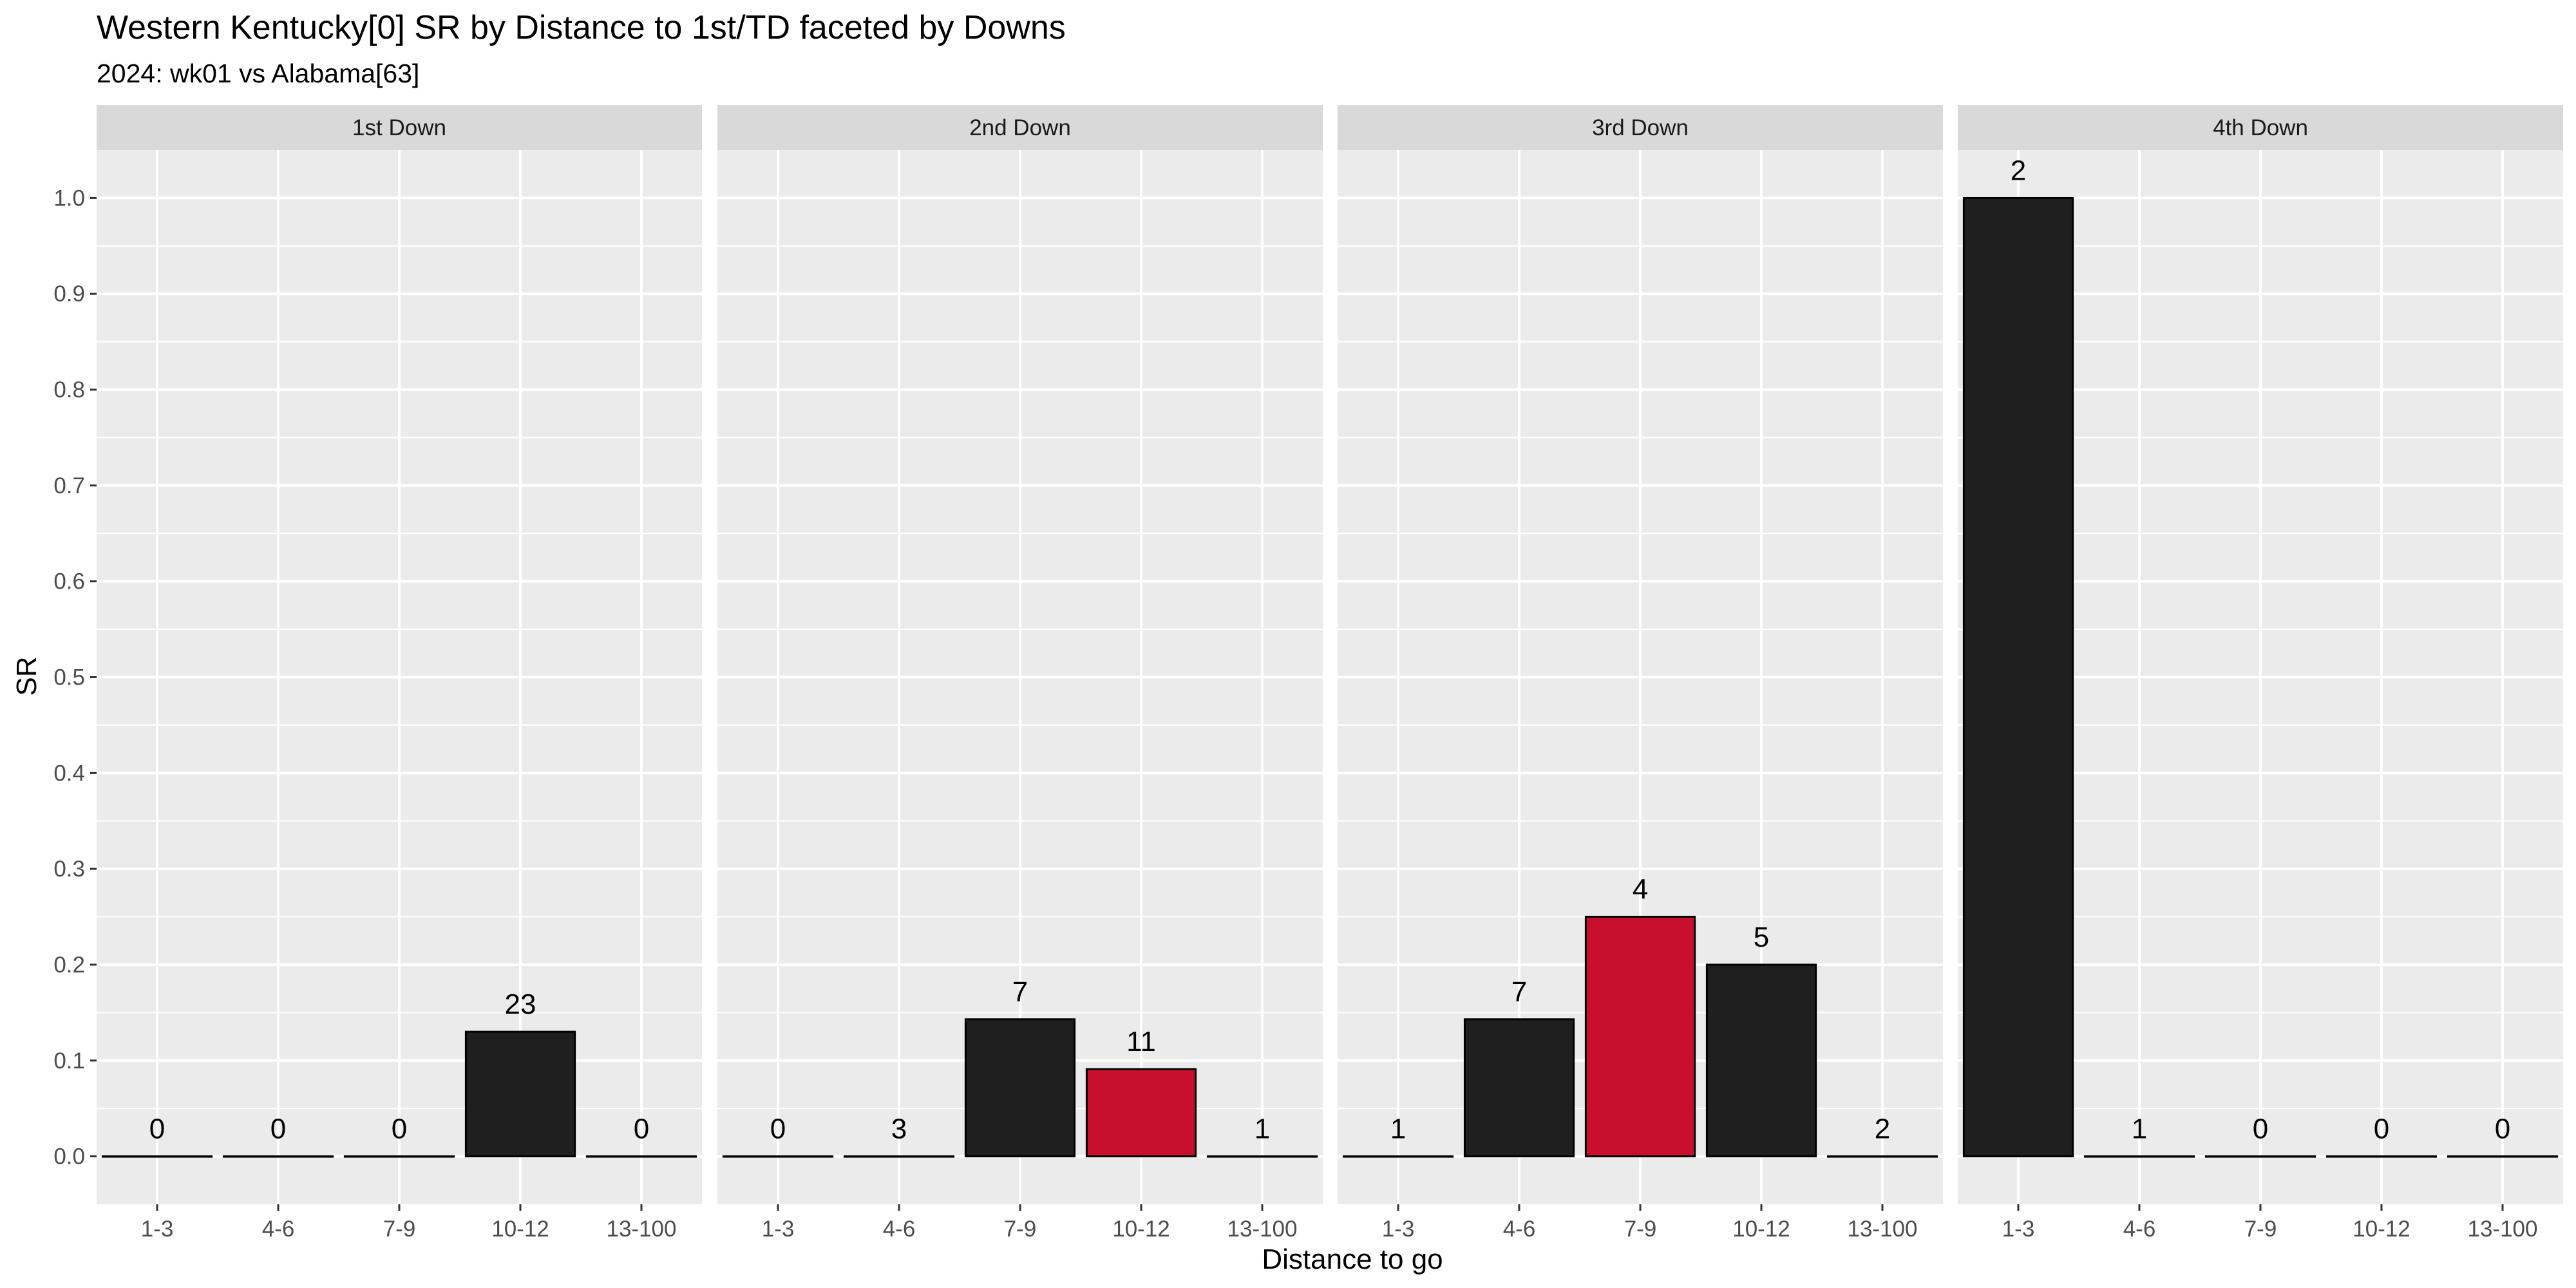  Describe the element at coordinates (1352, 1259) in the screenshot. I see `x-axis-title: Distance to go` at that location.